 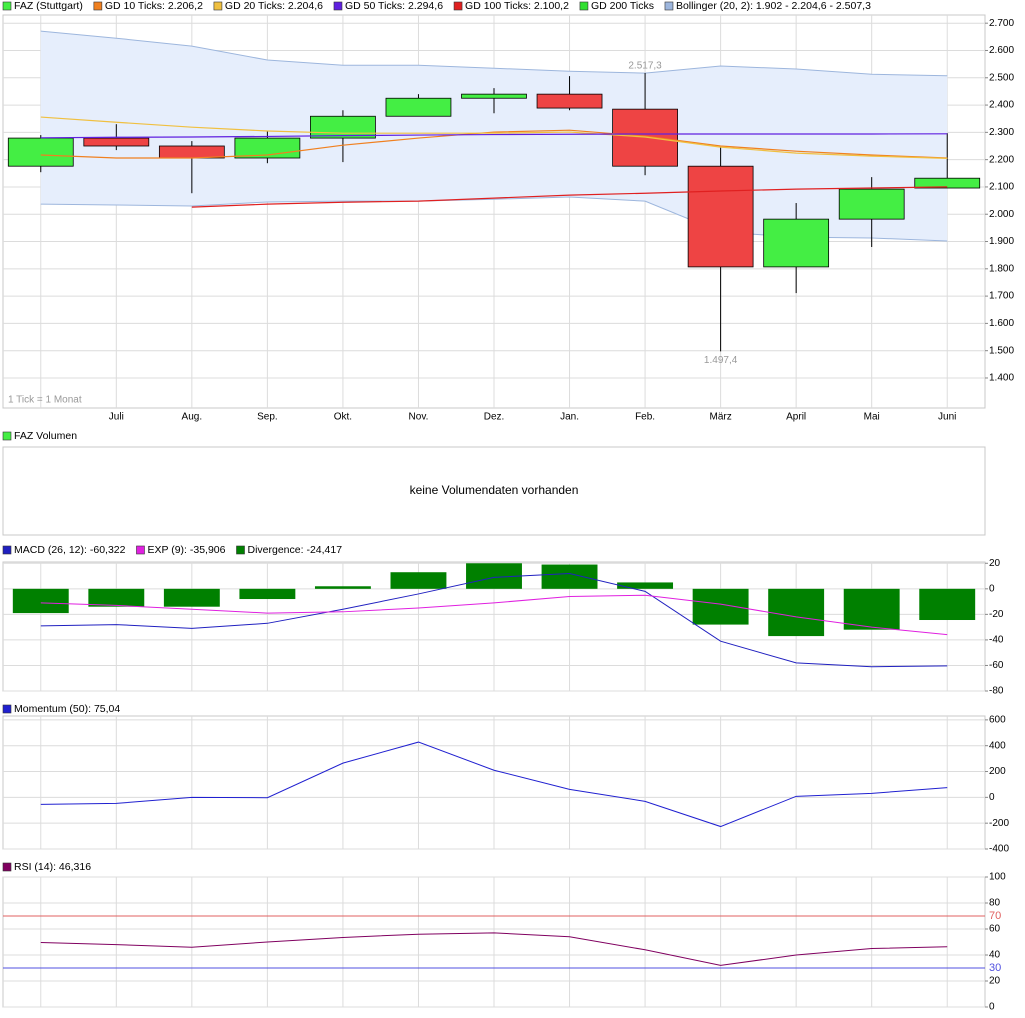 What do you see at coordinates (796, 417) in the screenshot?
I see `x-tick-label: April` at bounding box center [796, 417].